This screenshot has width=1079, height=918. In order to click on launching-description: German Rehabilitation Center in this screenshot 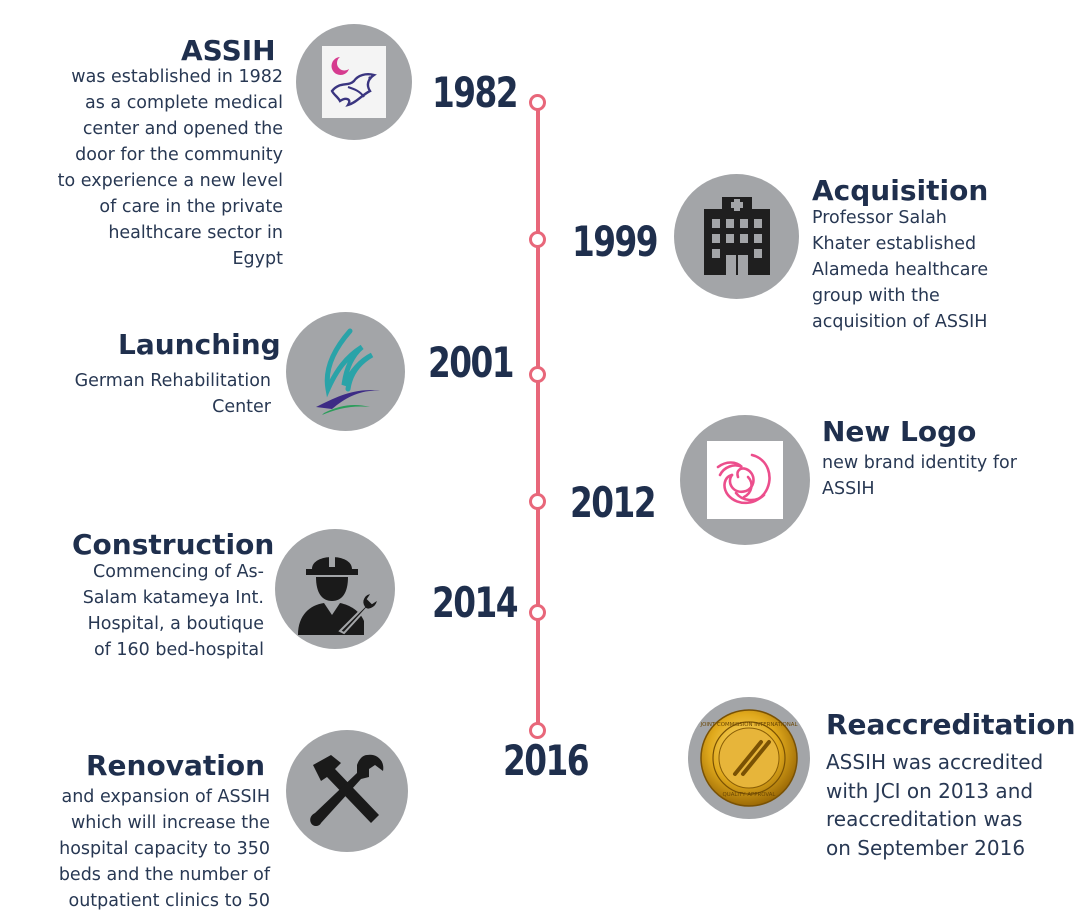, I will do `click(172, 394)`.